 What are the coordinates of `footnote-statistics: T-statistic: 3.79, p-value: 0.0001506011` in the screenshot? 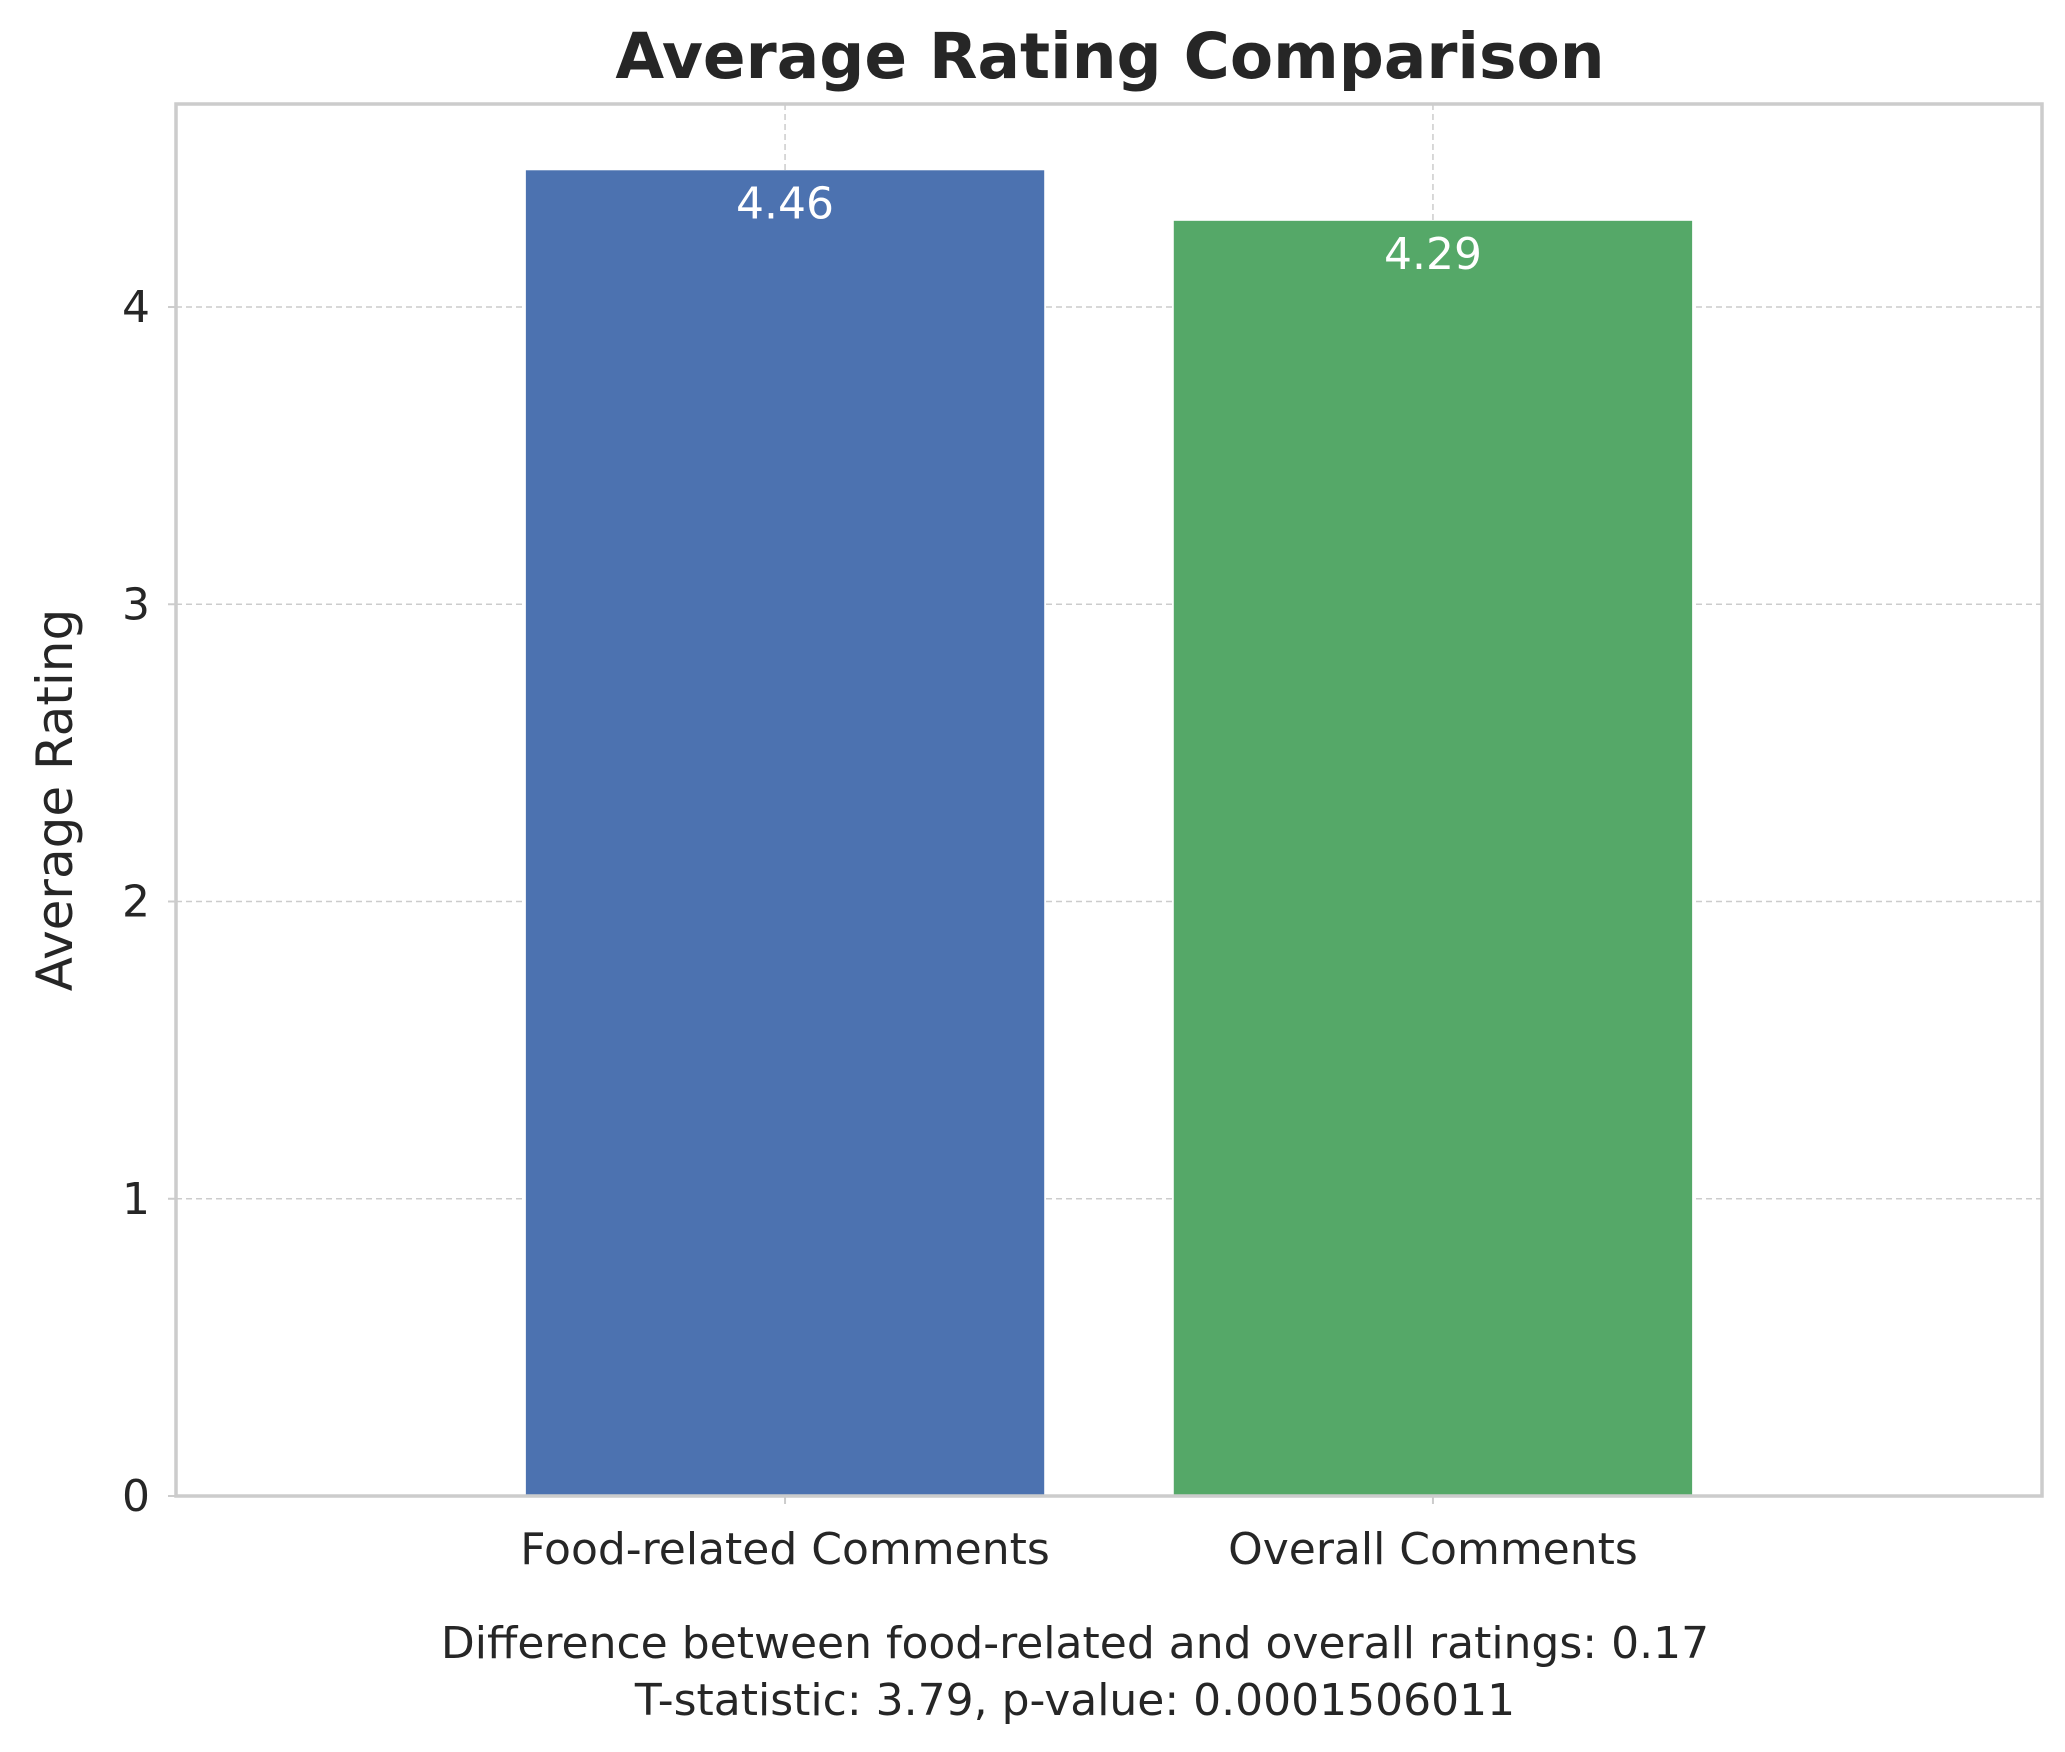 It's located at (1074, 1700).